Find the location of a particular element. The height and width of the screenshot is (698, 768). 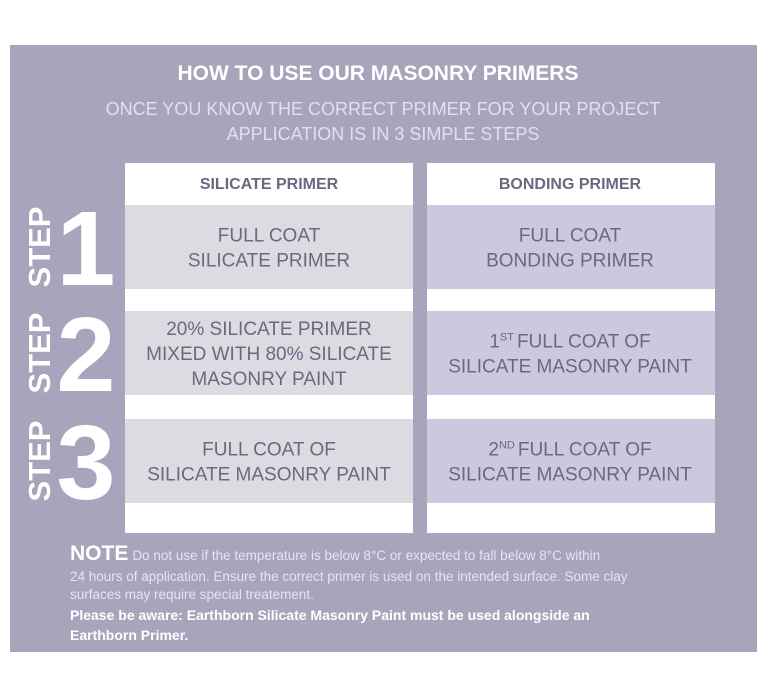

cell-text: 2ND FULL COAT OF is located at coordinates (569, 450).